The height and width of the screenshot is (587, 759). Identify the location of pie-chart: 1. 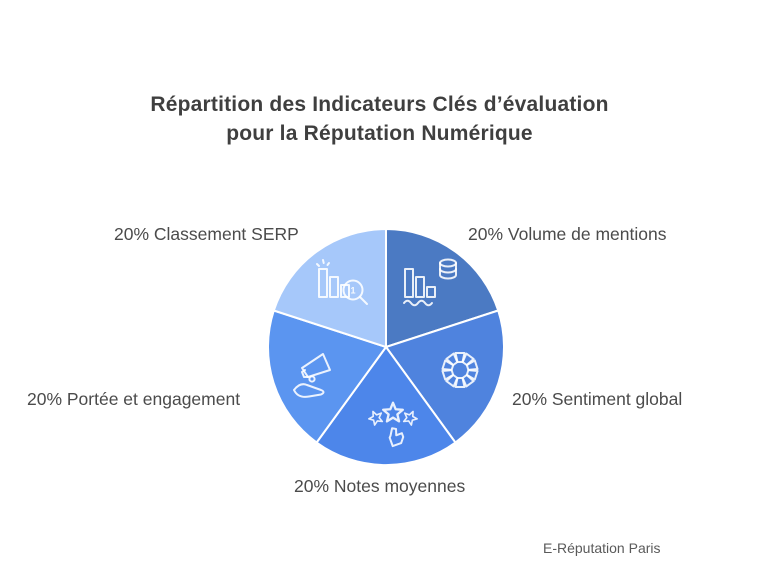
(386, 347).